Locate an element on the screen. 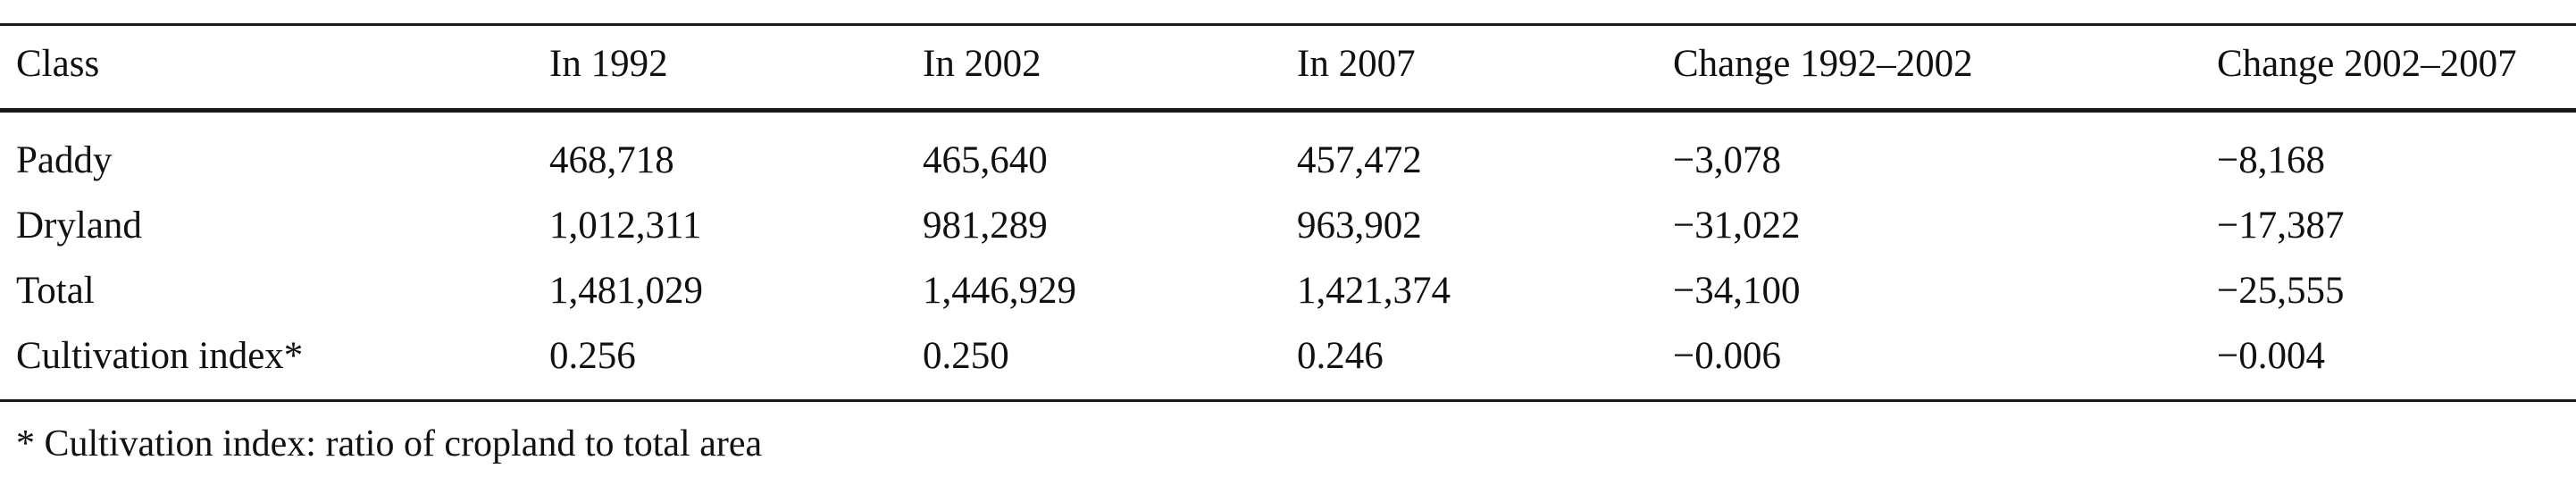 The width and height of the screenshot is (2576, 477). table-bottom-rule is located at coordinates (1288, 400).